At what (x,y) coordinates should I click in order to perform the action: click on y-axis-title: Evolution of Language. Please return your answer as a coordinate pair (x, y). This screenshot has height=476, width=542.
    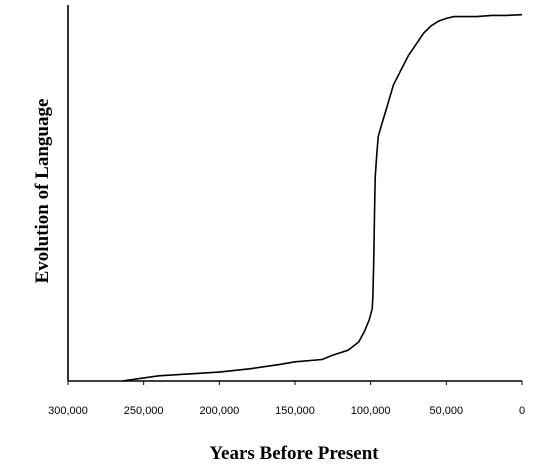
    Looking at the image, I should click on (42, 191).